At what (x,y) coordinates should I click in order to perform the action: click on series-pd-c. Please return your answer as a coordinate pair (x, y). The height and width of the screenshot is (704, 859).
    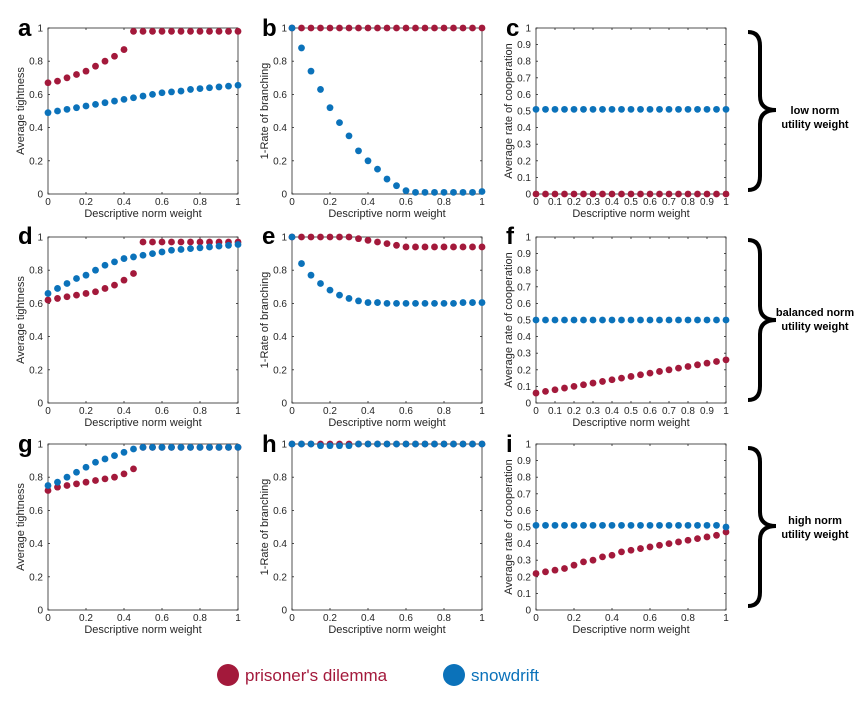
    Looking at the image, I should click on (631, 194).